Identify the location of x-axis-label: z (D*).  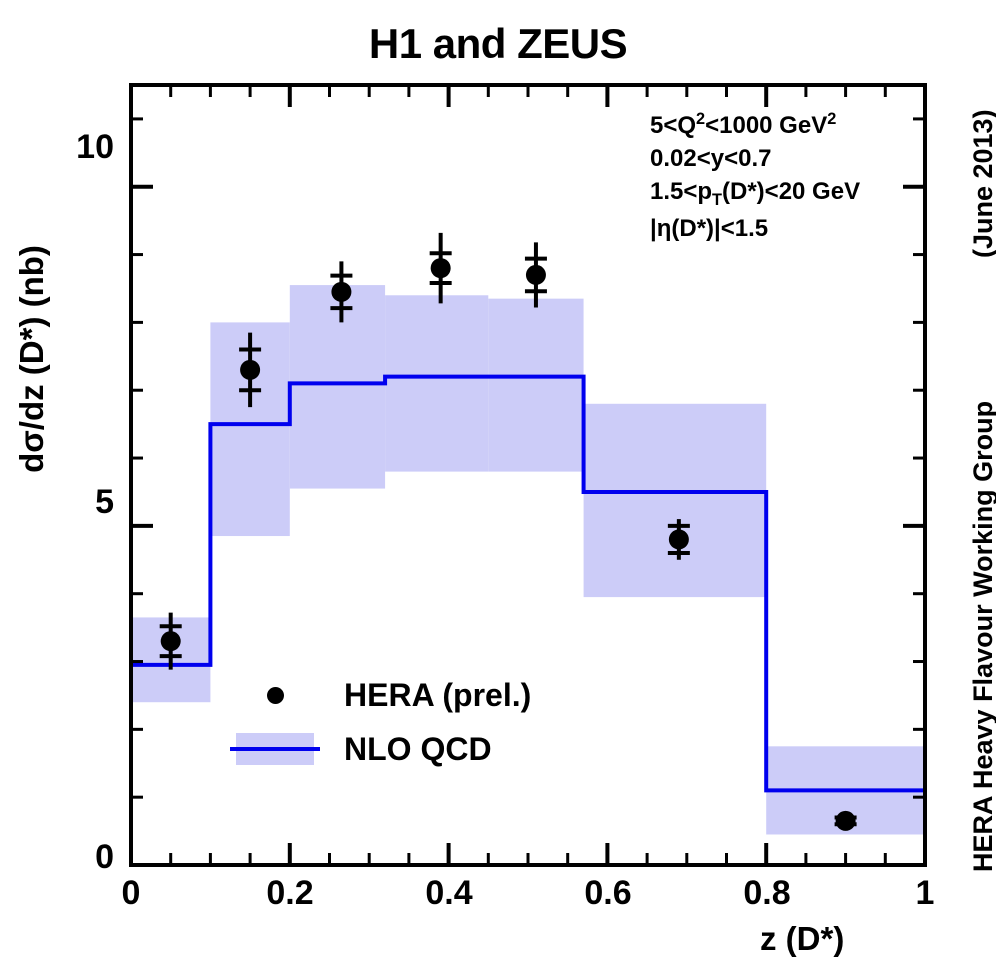
(802, 938).